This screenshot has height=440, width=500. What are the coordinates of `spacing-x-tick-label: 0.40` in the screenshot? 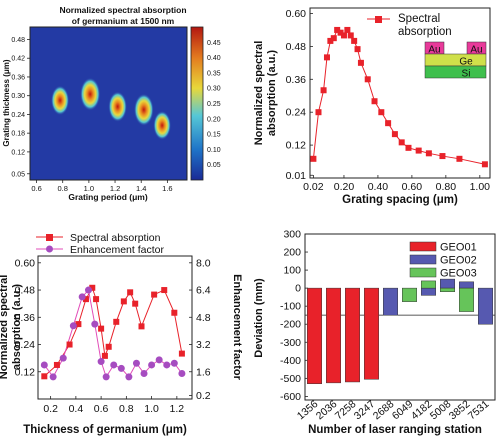 It's located at (378, 187).